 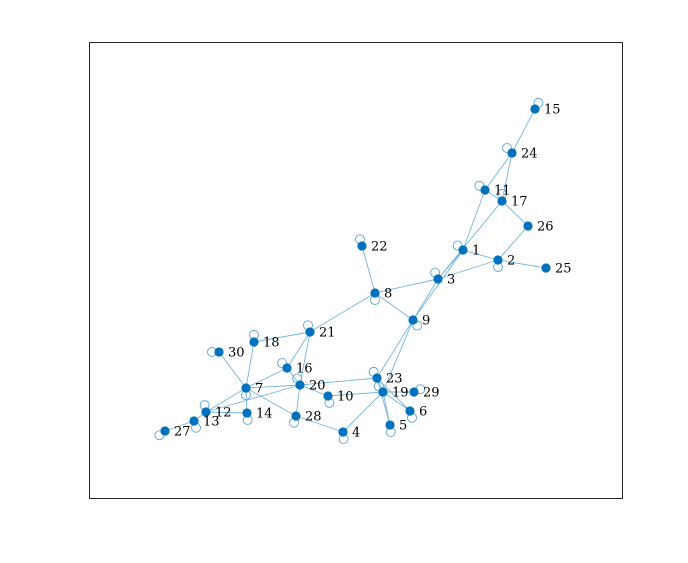 I want to click on node-label-8: 8, so click(x=388, y=294).